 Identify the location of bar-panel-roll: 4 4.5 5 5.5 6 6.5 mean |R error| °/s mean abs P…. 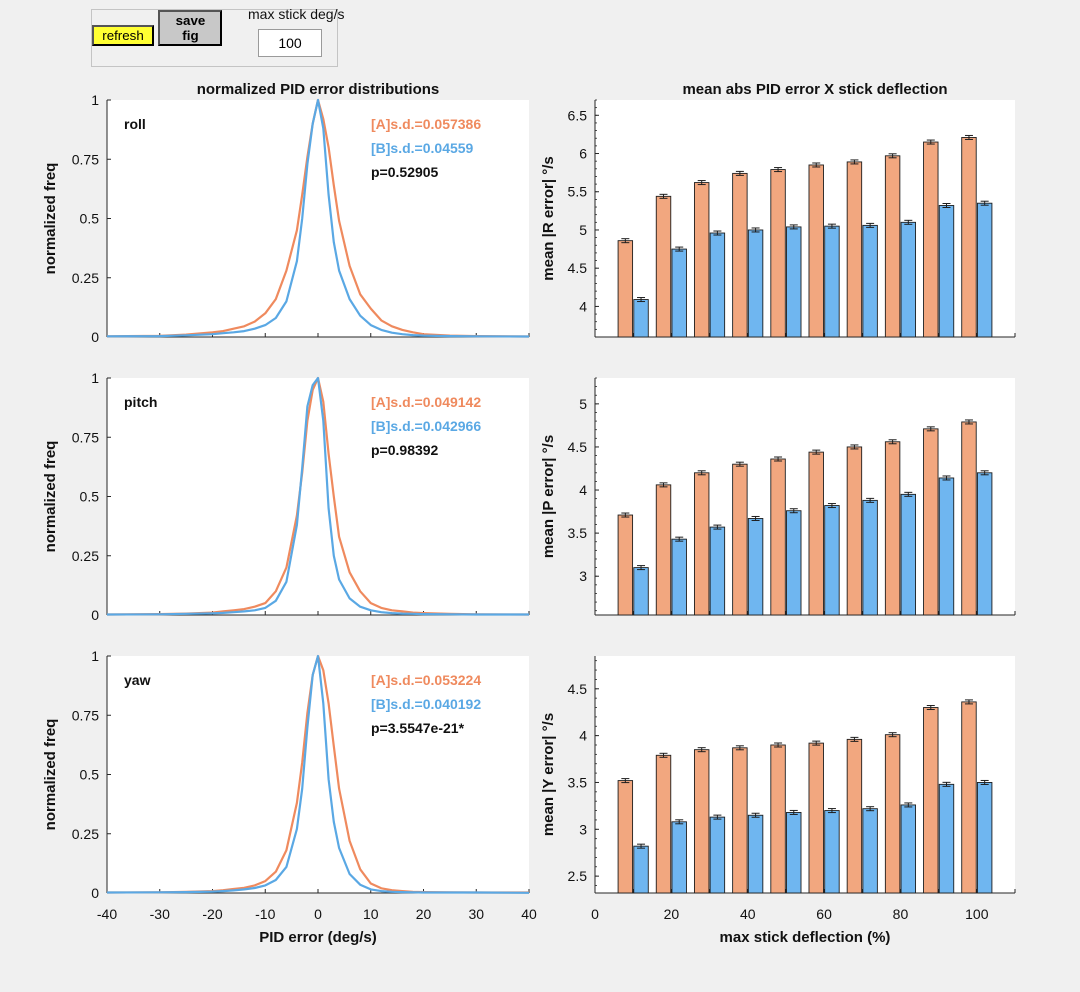
(778, 209).